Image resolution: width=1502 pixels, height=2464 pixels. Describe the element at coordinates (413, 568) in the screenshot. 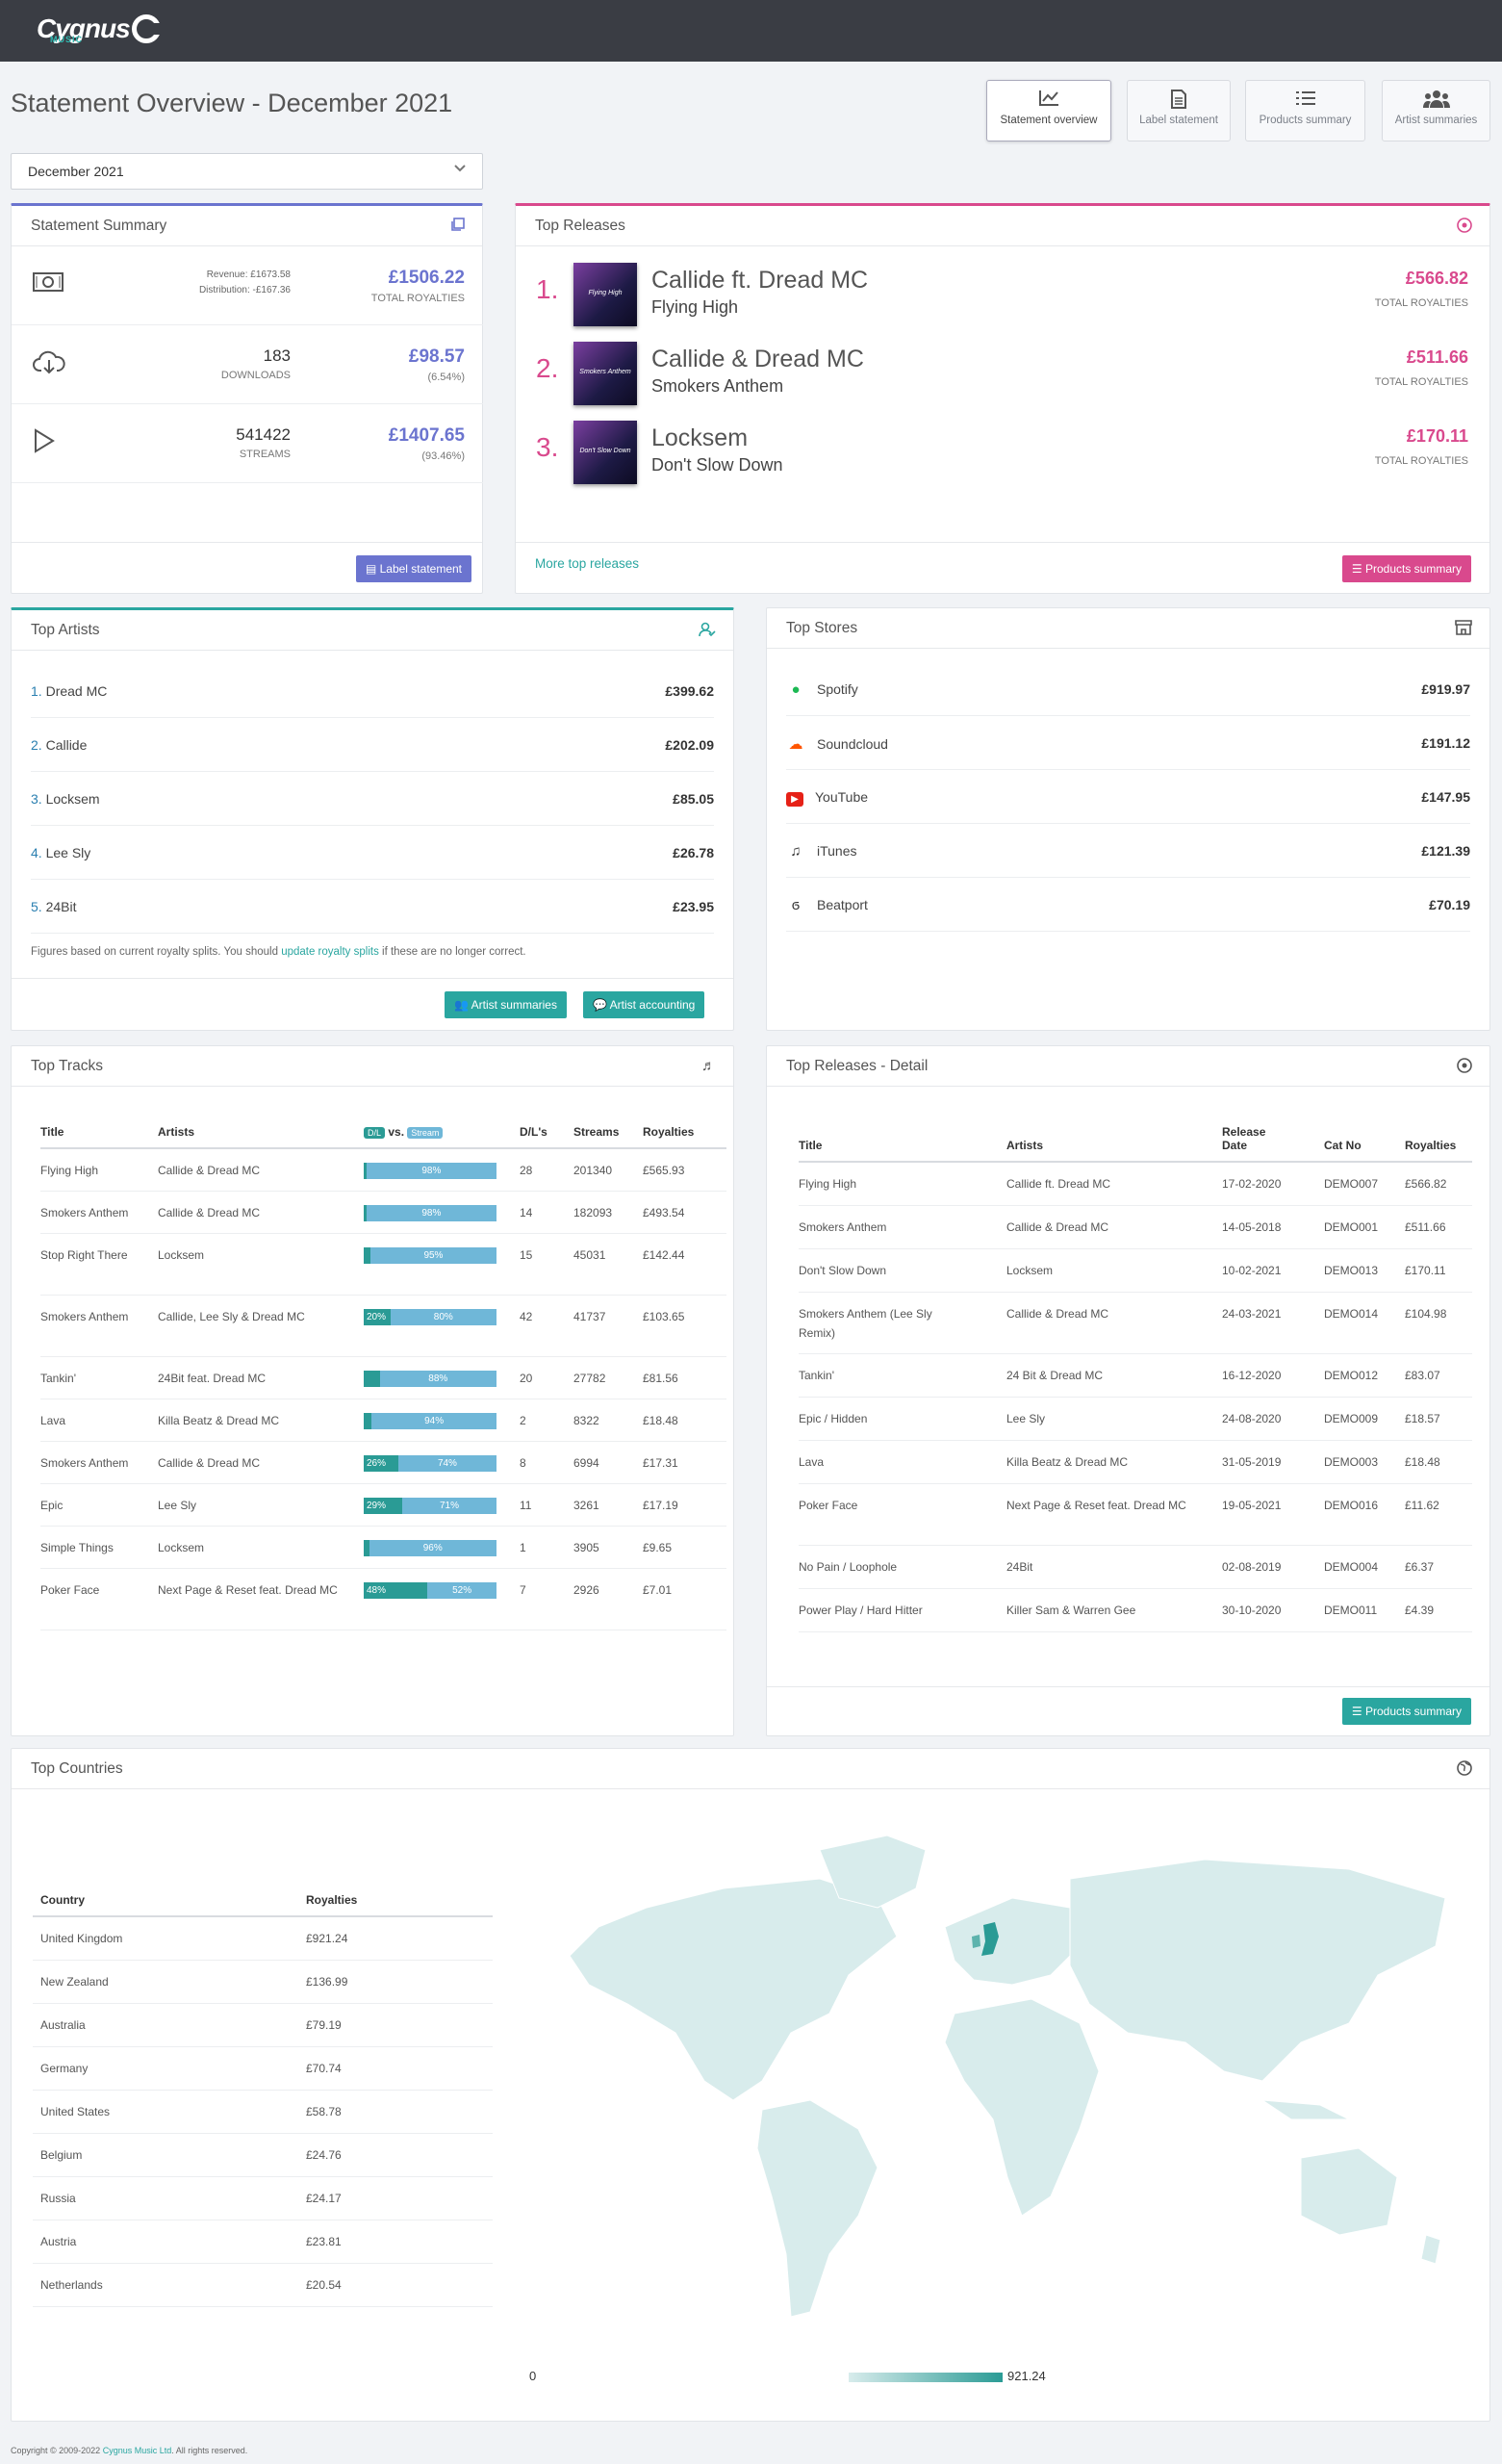

I see `label-statement-button: ▤ Label statement` at that location.